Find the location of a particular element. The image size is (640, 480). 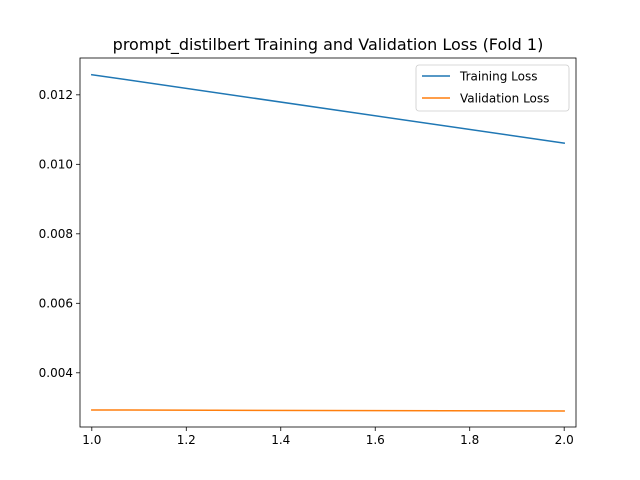

x-tick-label: 1.0 is located at coordinates (91, 440).